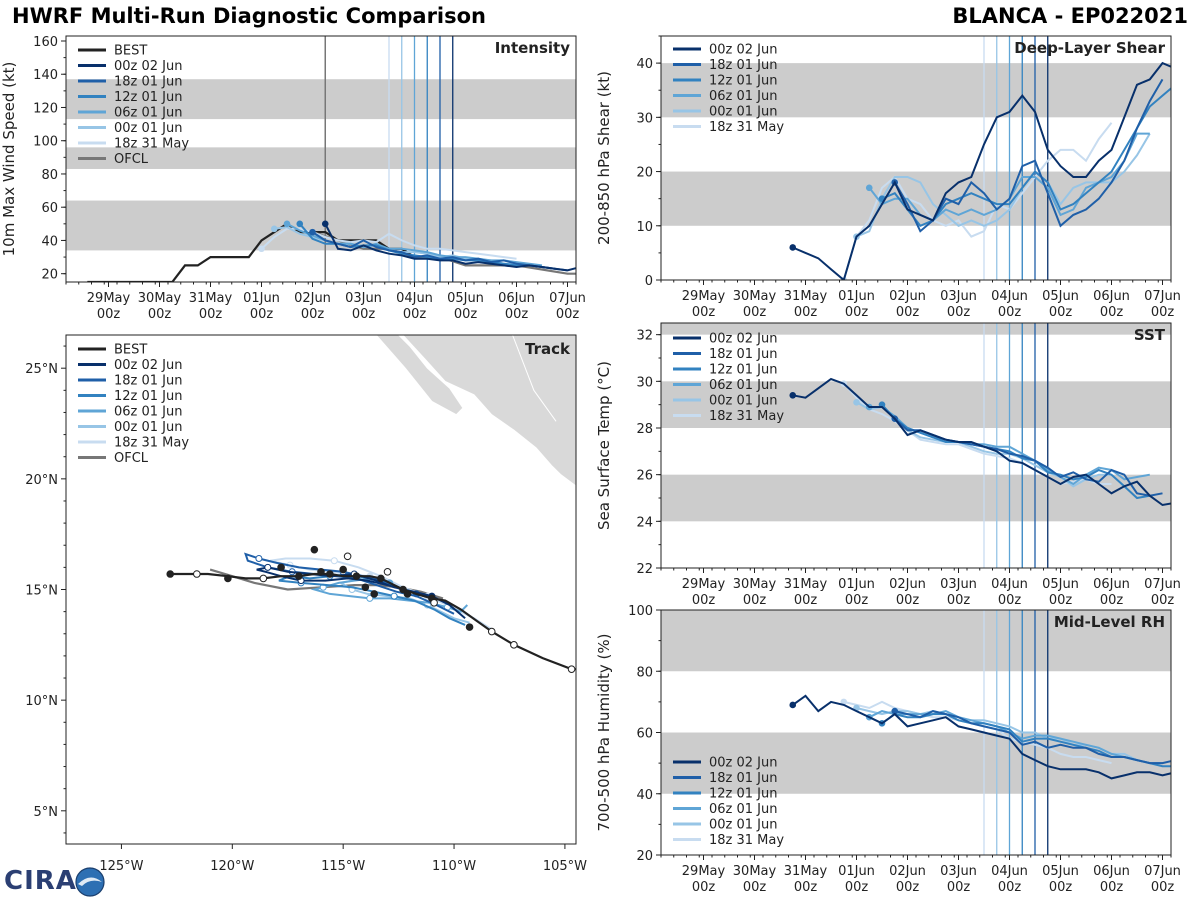  What do you see at coordinates (644, 118) in the screenshot?
I see `shear-ytick-label: 30` at bounding box center [644, 118].